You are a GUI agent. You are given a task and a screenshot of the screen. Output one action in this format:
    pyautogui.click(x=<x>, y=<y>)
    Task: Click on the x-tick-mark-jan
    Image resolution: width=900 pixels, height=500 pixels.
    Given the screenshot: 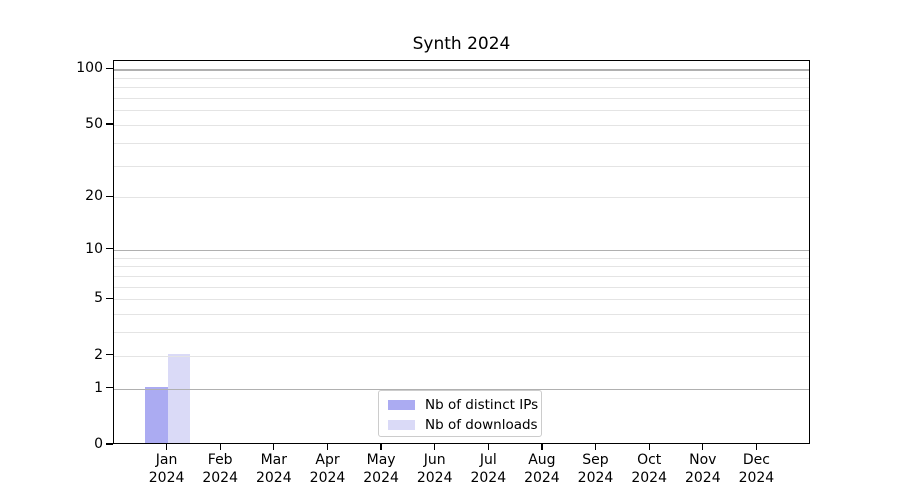 What is the action you would take?
    pyautogui.click(x=167, y=447)
    